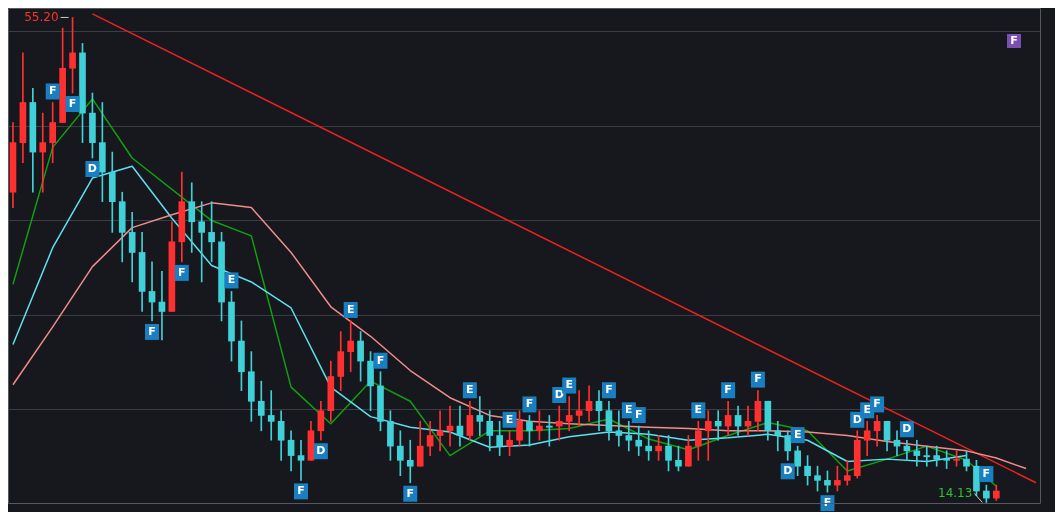 This screenshot has width=1063, height=520. What do you see at coordinates (41, 16) in the screenshot?
I see `annotation: 55.20` at bounding box center [41, 16].